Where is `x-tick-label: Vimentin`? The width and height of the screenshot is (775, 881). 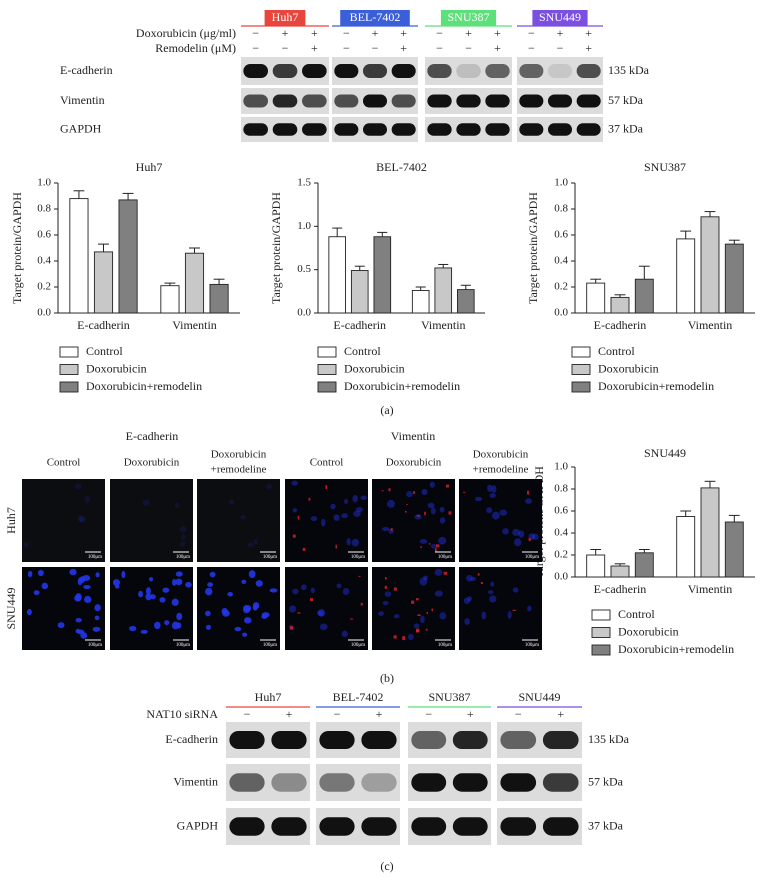 x-tick-label: Vimentin is located at coordinates (194, 325).